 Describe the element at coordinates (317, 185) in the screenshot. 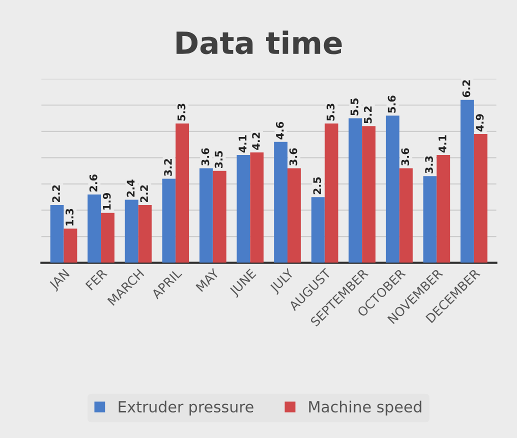

I see `data-label: 2.5` at that location.